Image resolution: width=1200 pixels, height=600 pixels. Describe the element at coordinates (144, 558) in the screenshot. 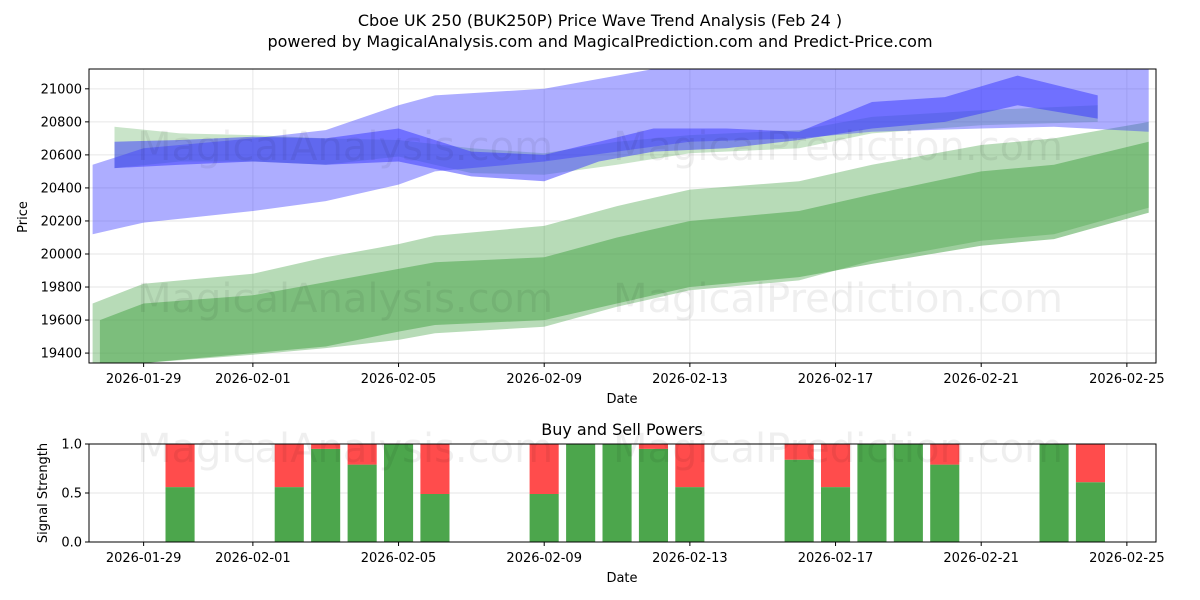

I see `signal-x-tick-label: 2026-01-29` at that location.